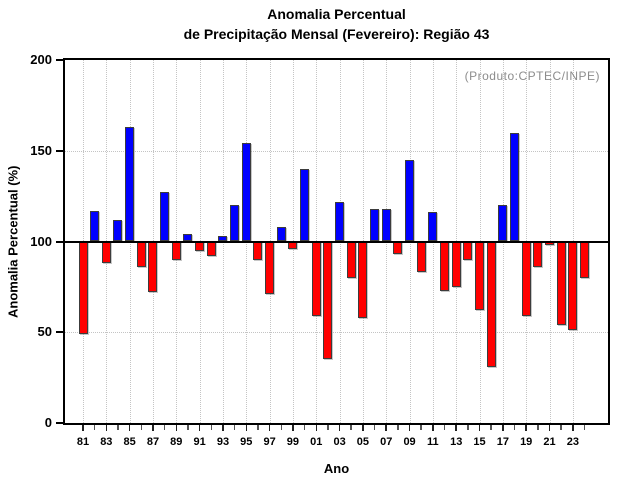 The width and height of the screenshot is (640, 500). What do you see at coordinates (223, 442) in the screenshot?
I see `x-tick-label-93: 93` at bounding box center [223, 442].